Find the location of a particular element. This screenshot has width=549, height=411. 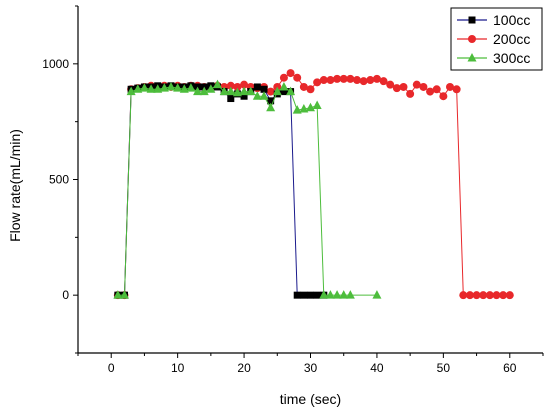

y-tick-label: 0 is located at coordinates (65, 295).